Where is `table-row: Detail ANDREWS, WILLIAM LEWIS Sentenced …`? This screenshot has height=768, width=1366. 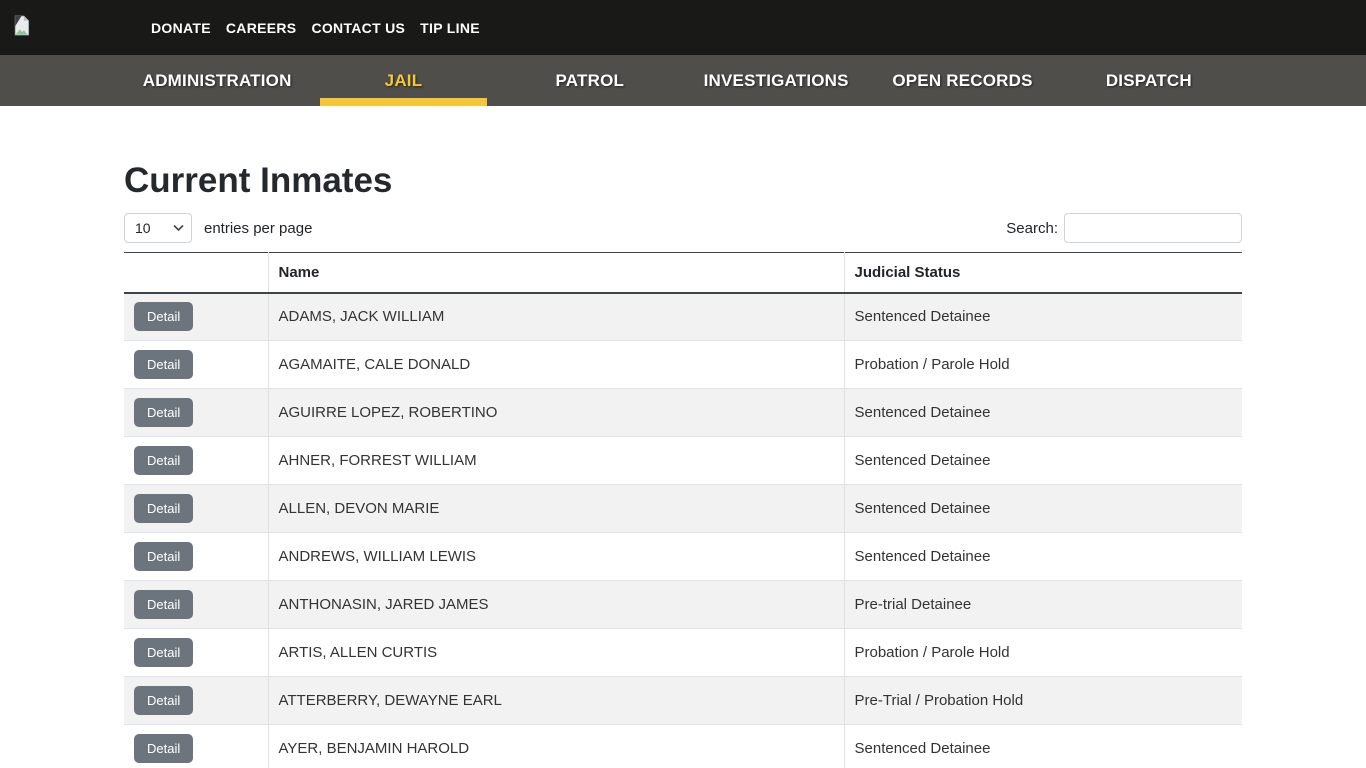 table-row: Detail ANDREWS, WILLIAM LEWIS Sentenced … is located at coordinates (683, 556).